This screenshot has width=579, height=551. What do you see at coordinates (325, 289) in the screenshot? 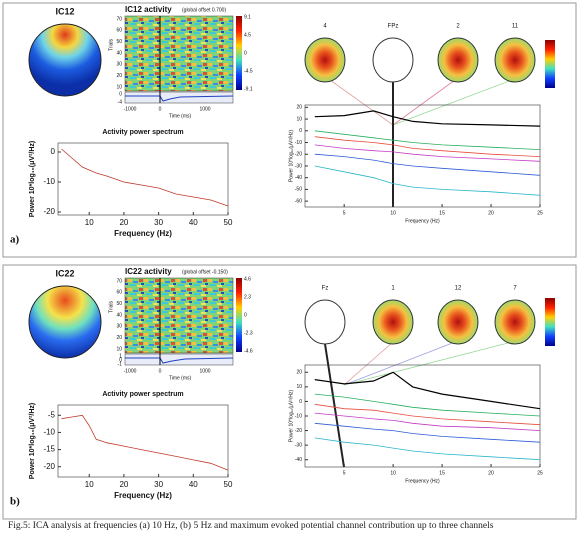
I see `map-label: Fz` at bounding box center [325, 289].